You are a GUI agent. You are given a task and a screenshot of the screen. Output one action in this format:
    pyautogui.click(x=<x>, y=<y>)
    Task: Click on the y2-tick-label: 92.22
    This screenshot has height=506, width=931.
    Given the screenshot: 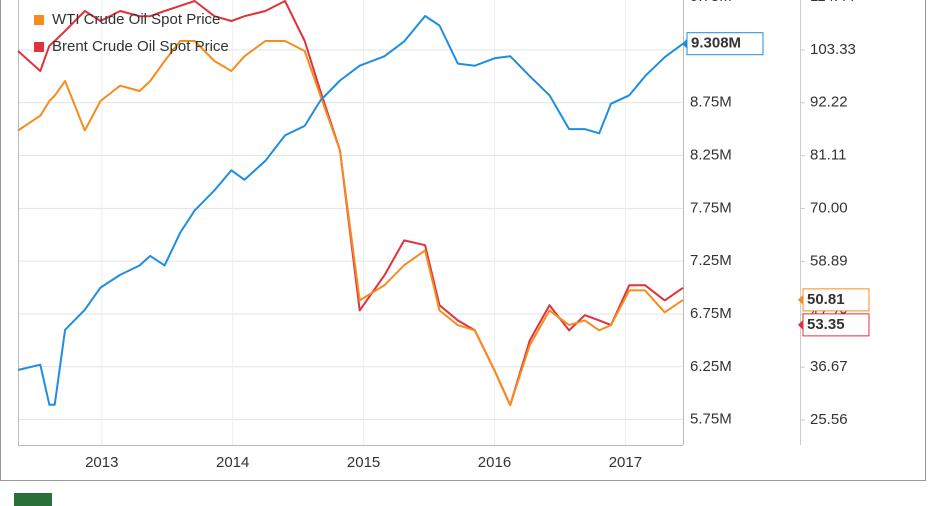 What is the action you would take?
    pyautogui.click(x=829, y=102)
    